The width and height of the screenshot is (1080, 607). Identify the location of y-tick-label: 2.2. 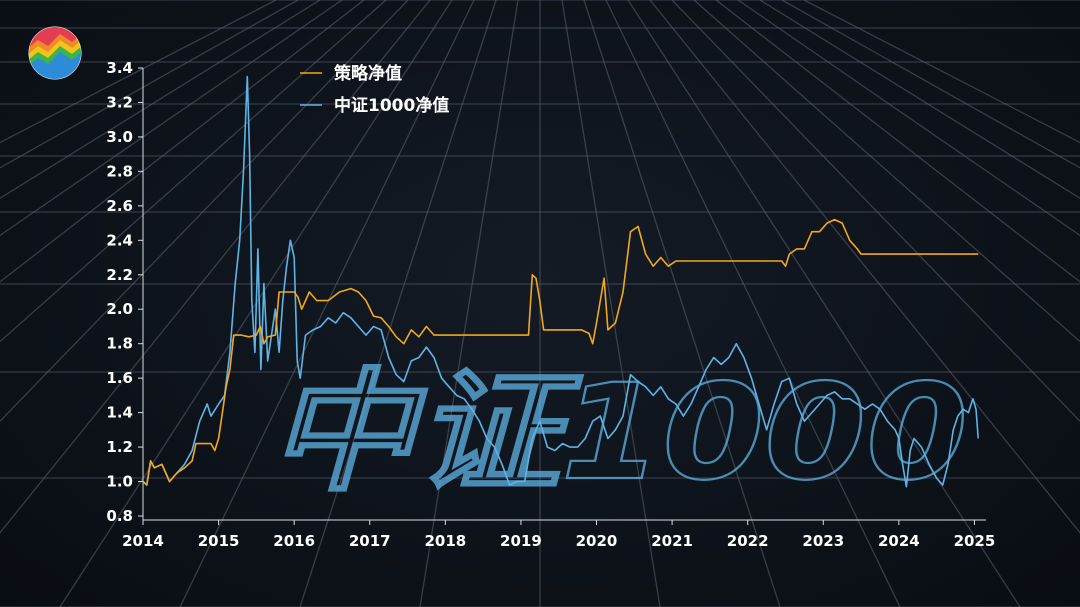
(119, 275).